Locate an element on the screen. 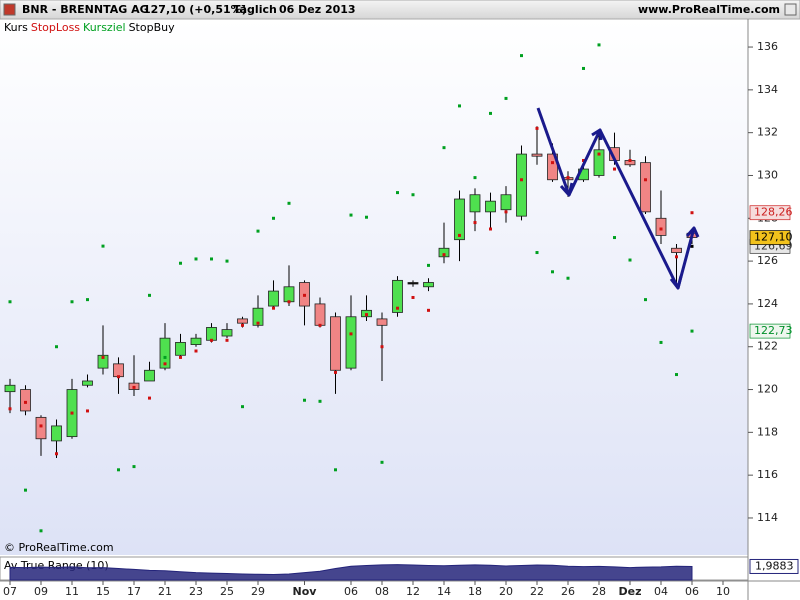 The height and width of the screenshot is (600, 800). x-tick-label: 10 is located at coordinates (723, 591).